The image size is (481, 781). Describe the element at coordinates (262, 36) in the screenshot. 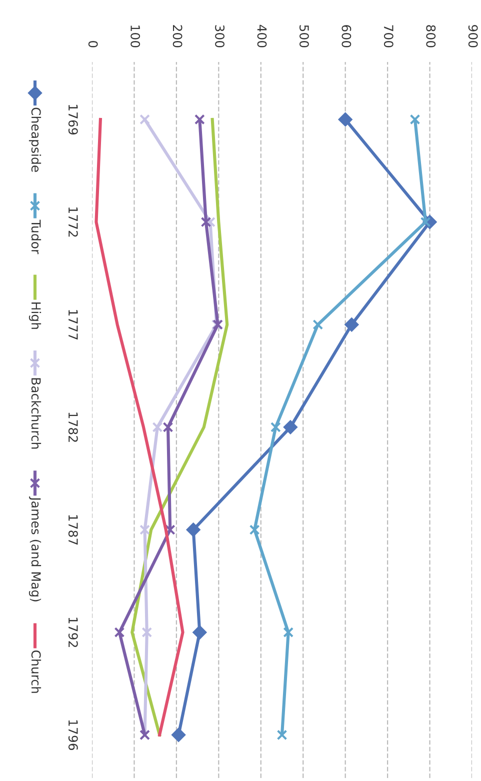

I see `x-tick-label: 400` at that location.